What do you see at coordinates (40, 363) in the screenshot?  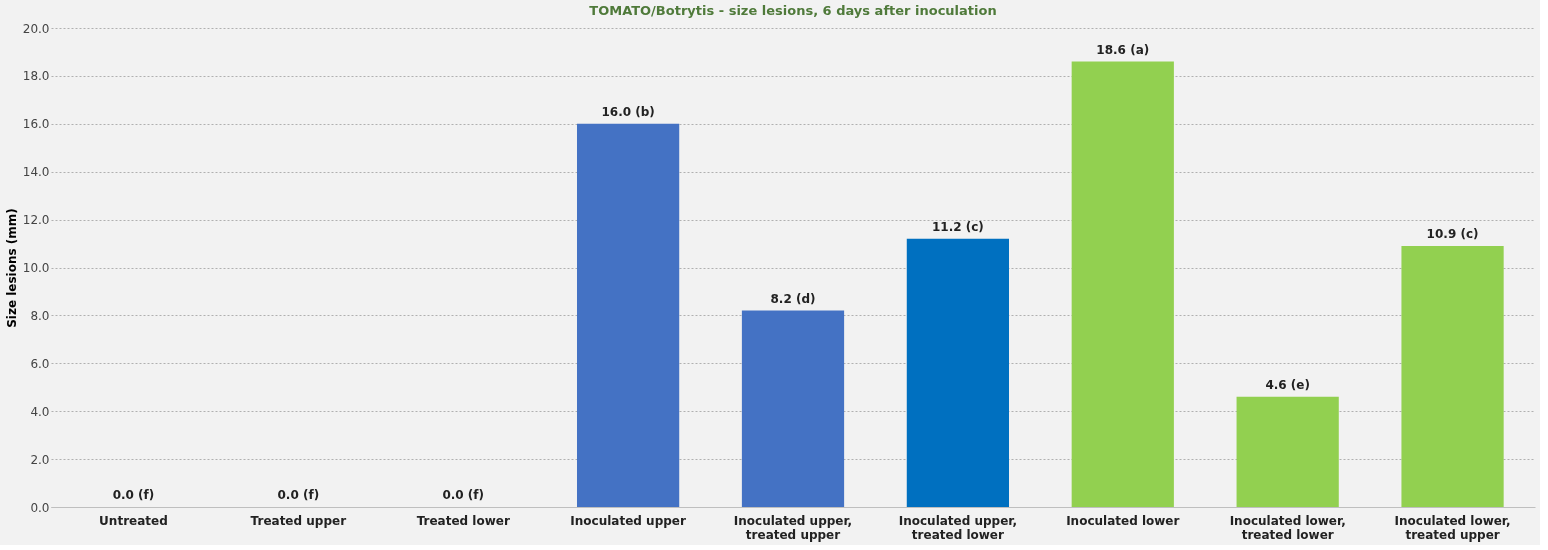 I see `y-tick-label: 6.0` at bounding box center [40, 363].